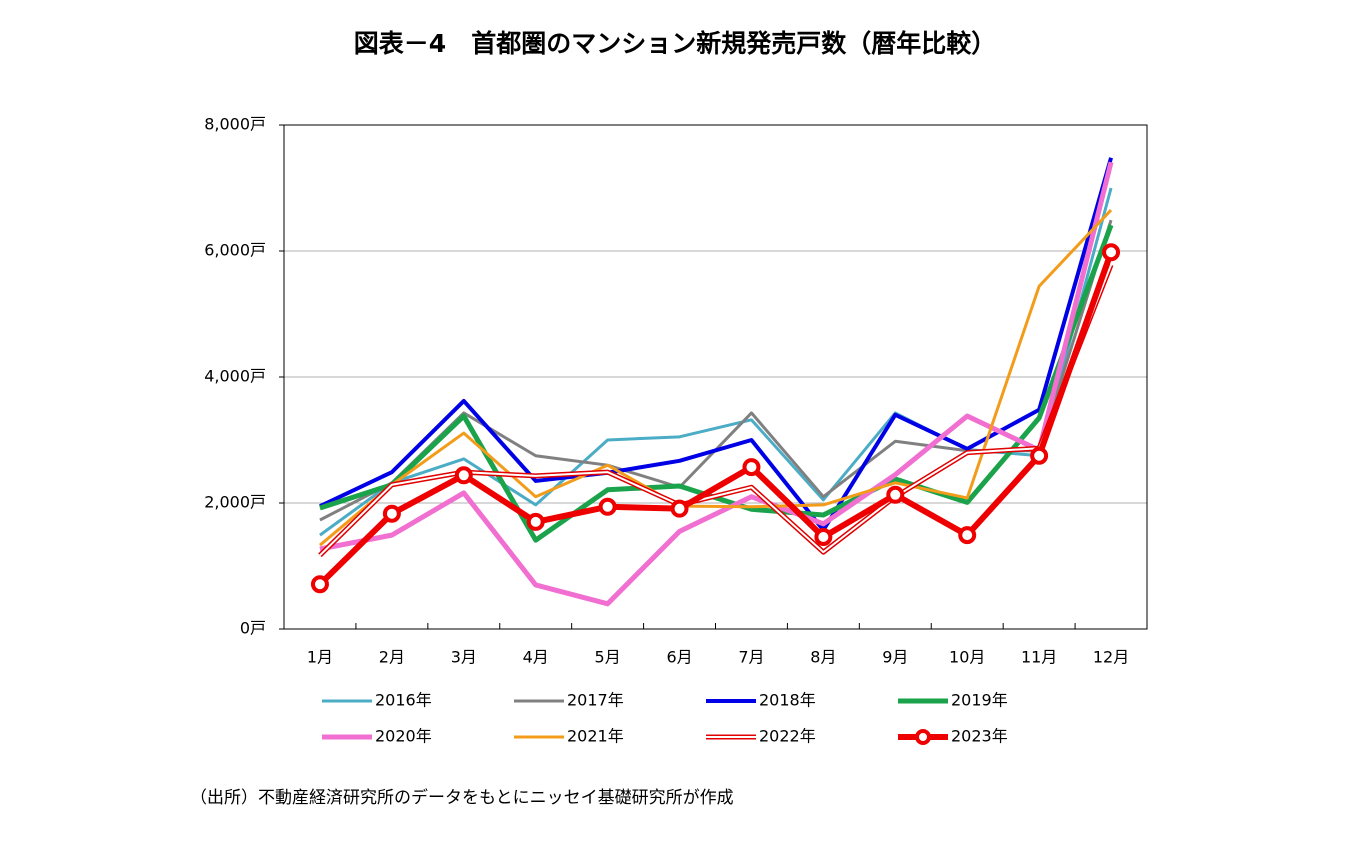 The image size is (1351, 842). I want to click on legend-label: 2019年, so click(979, 700).